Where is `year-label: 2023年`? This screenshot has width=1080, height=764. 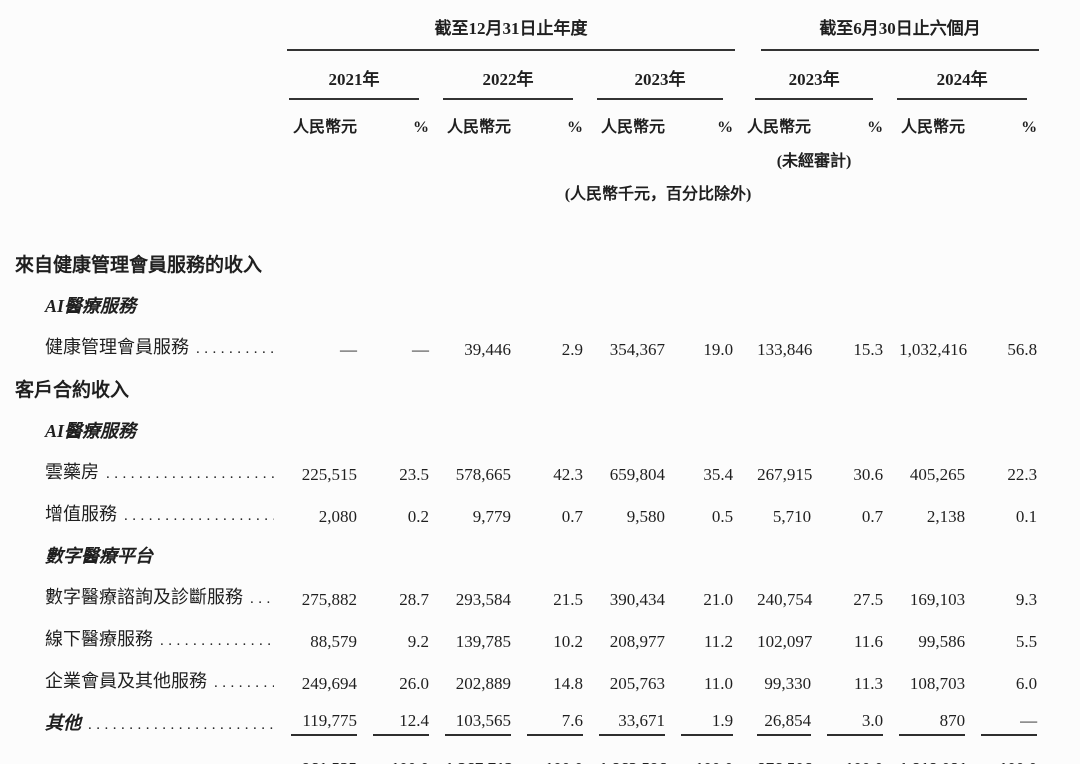 year-label: 2023年 is located at coordinates (660, 75).